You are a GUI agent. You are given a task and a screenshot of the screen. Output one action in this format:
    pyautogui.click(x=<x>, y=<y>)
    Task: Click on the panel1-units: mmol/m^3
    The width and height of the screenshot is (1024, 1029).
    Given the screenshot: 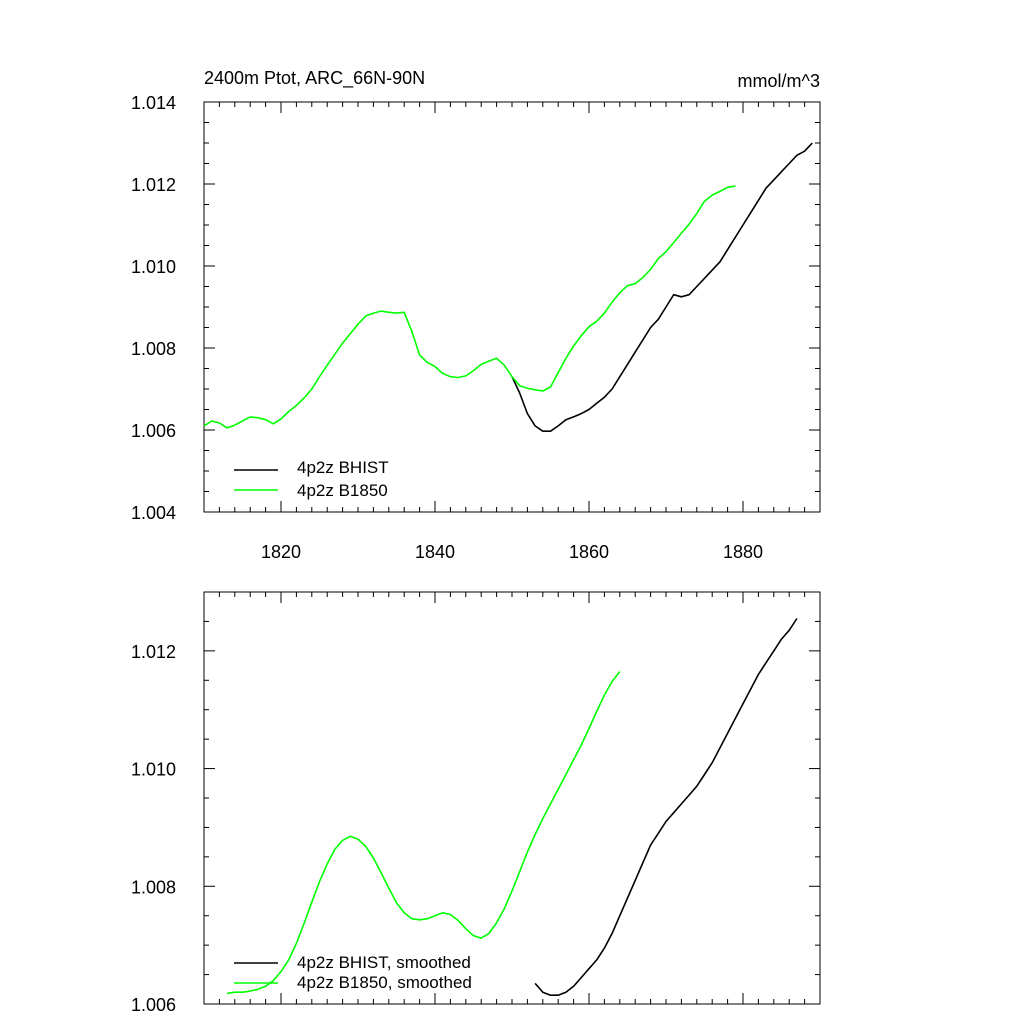 What is the action you would take?
    pyautogui.click(x=779, y=81)
    